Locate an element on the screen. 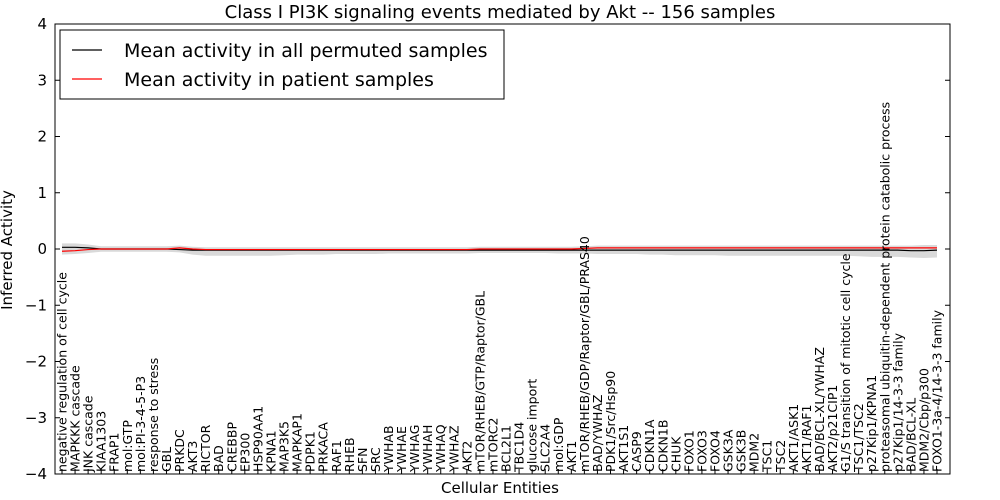  category-label: FOXO1 is located at coordinates (688, 451).